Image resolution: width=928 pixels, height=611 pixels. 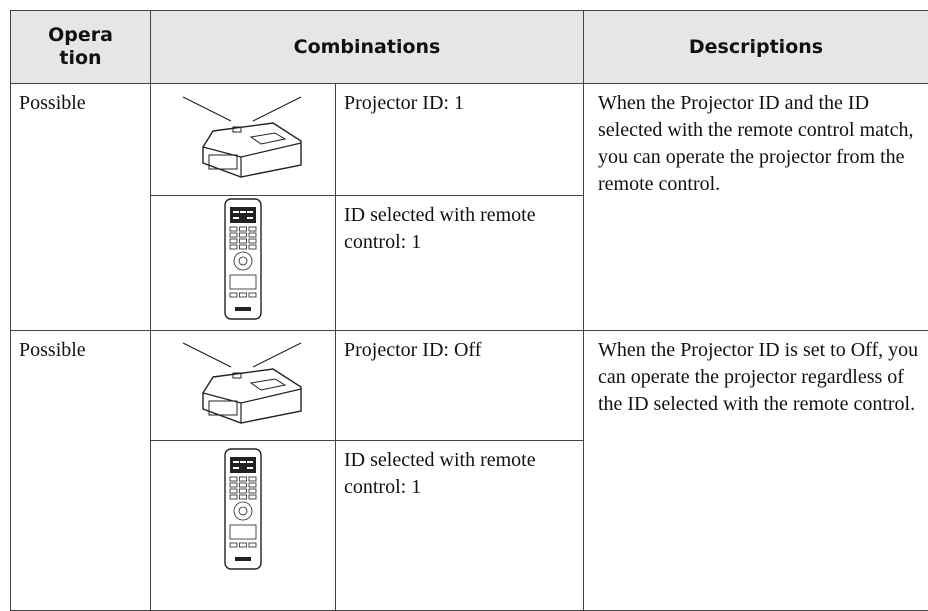 I want to click on header-cell: Combinations, so click(x=367, y=47).